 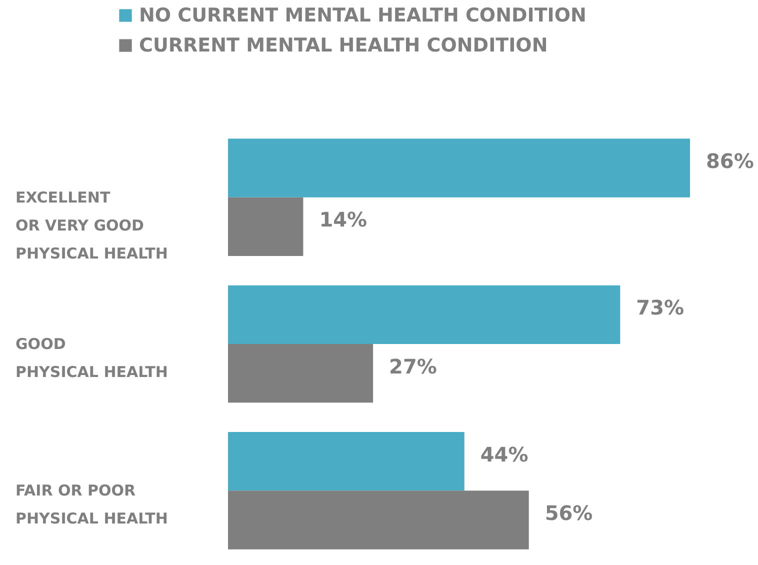 What do you see at coordinates (660, 308) in the screenshot?
I see `data-label: 73%` at bounding box center [660, 308].